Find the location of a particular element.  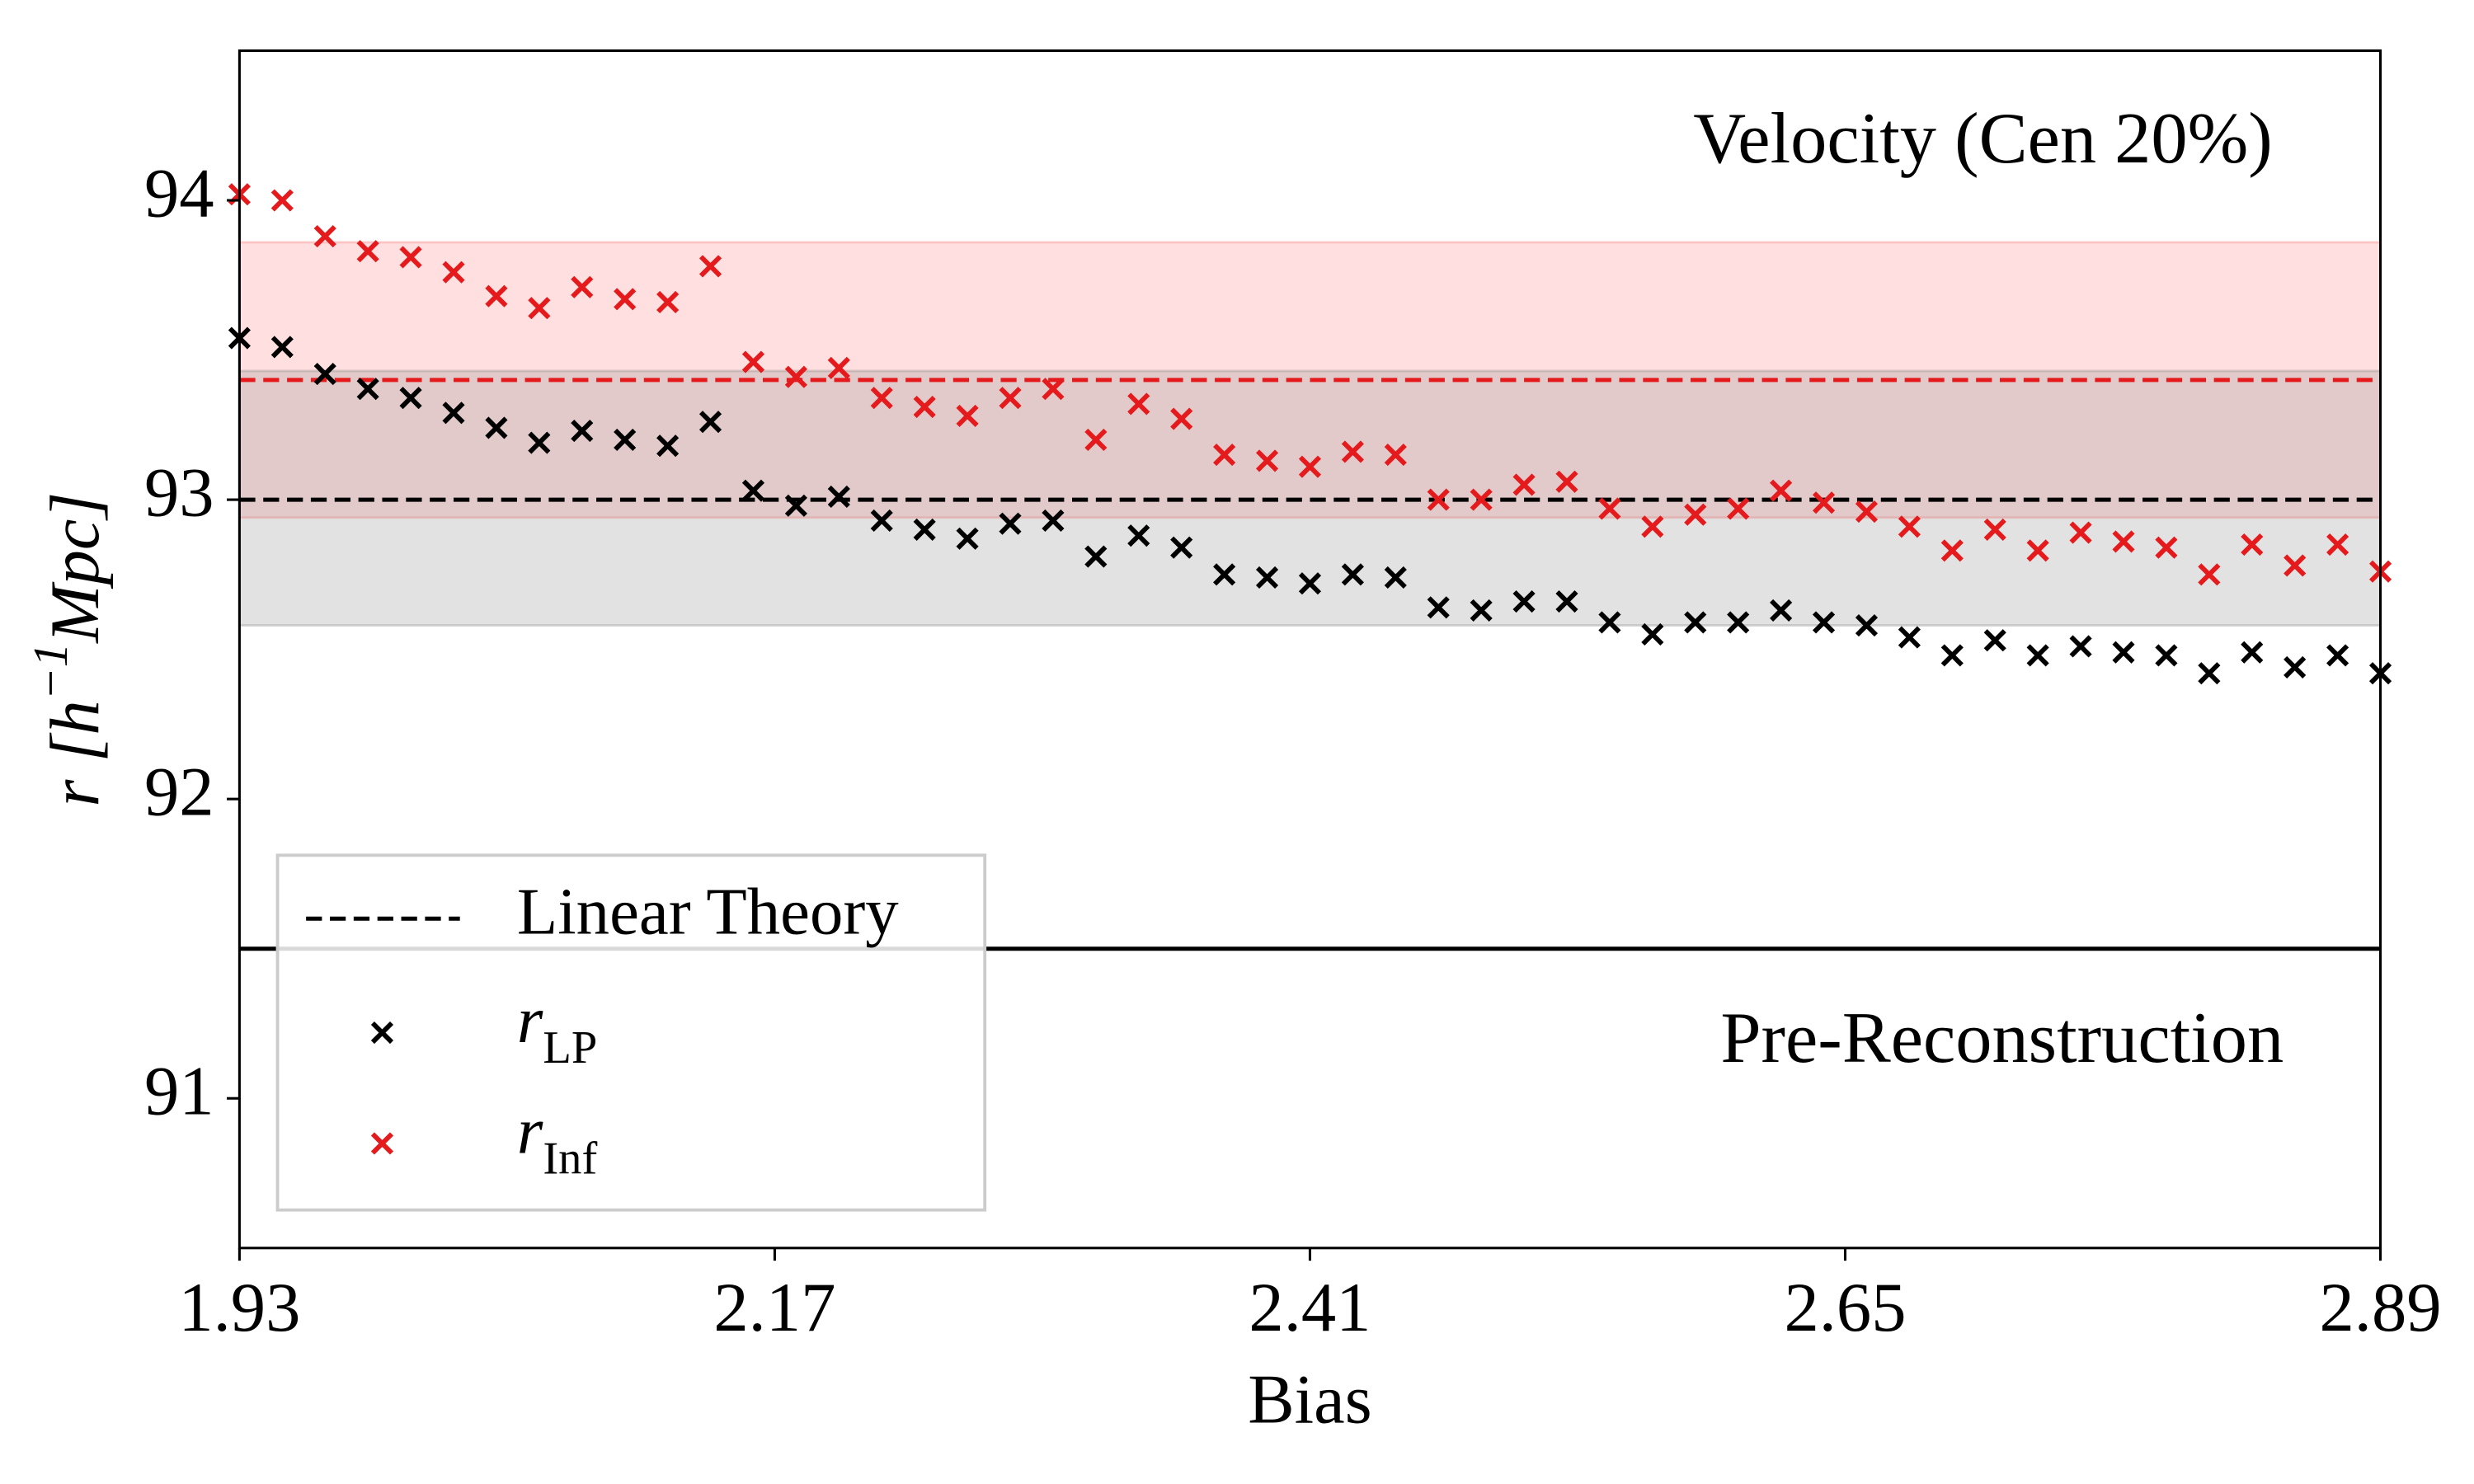

legend-label: Linear Theory is located at coordinates (708, 912).